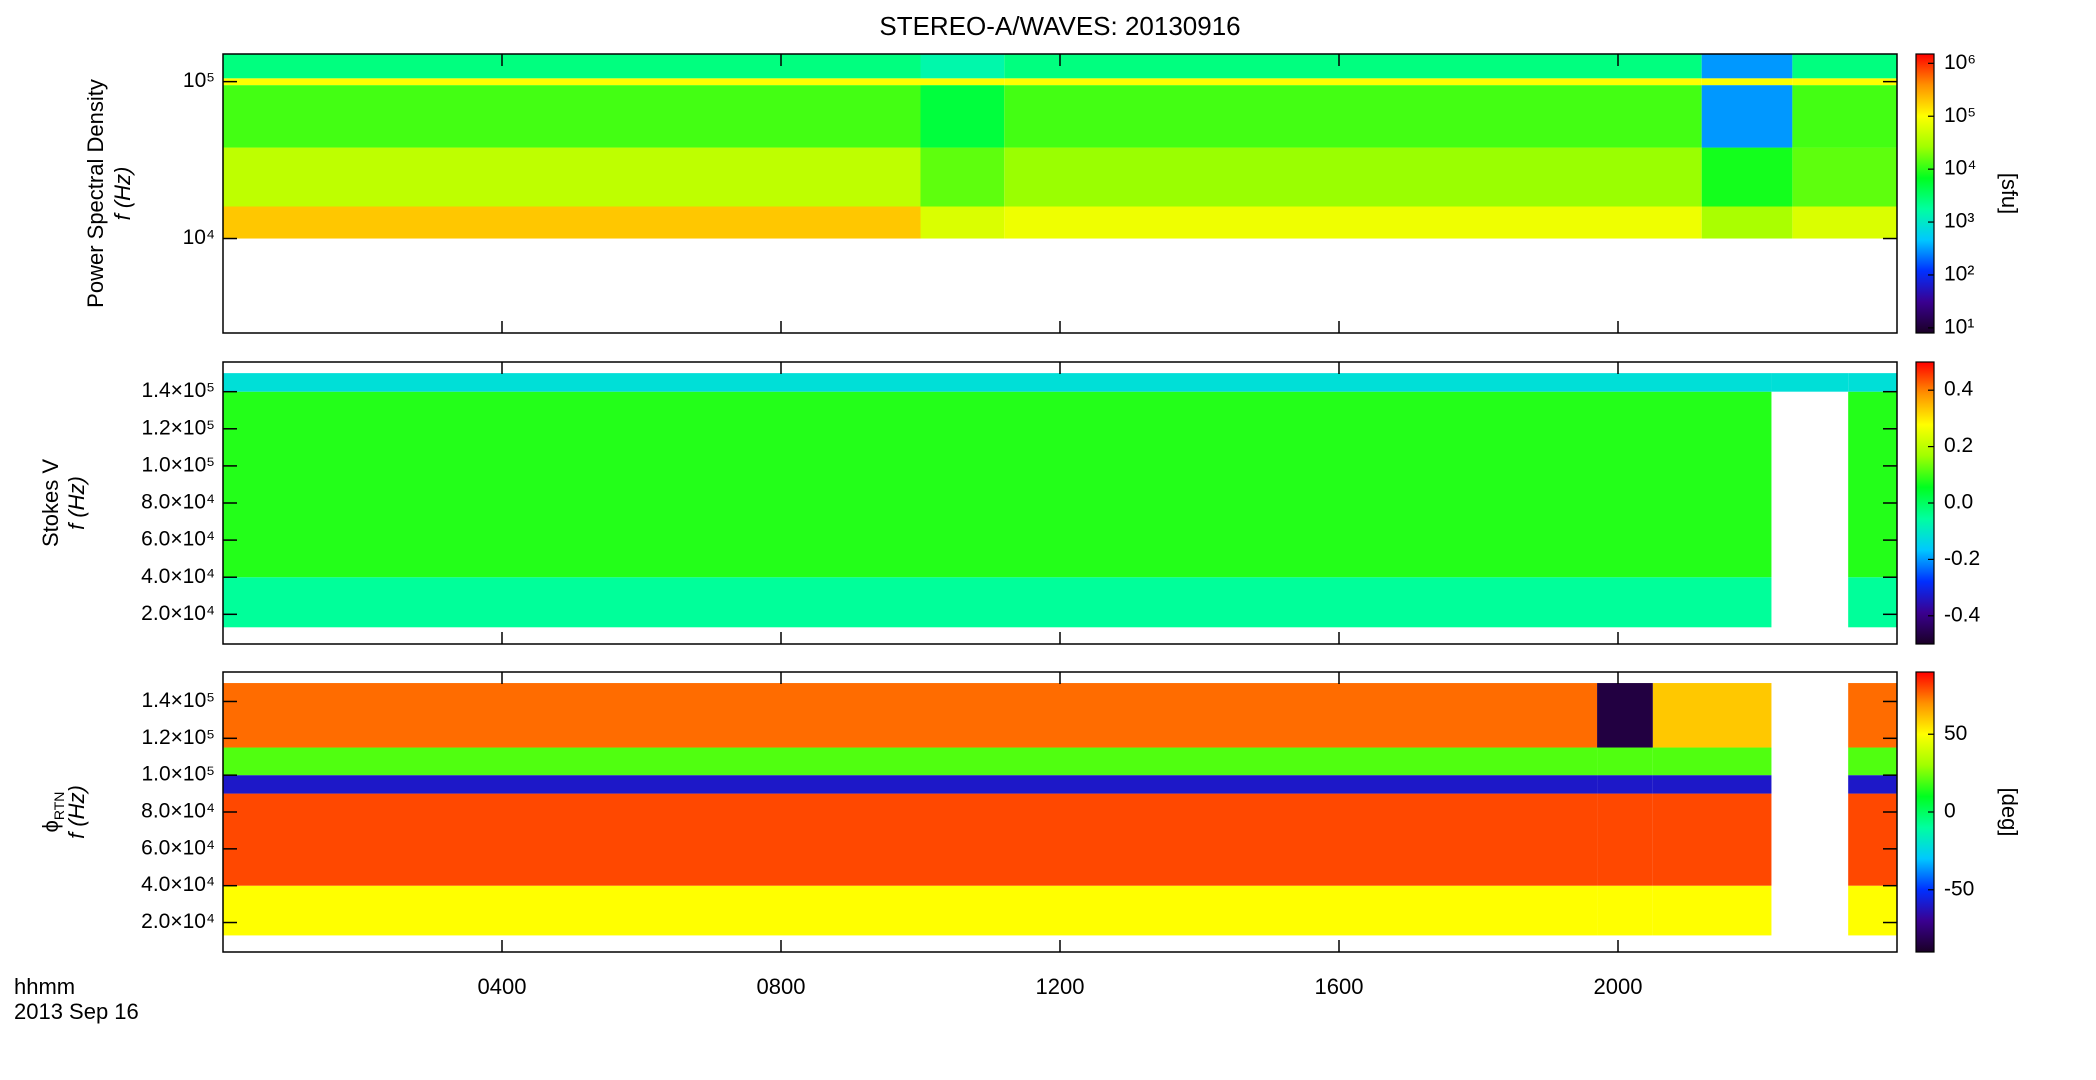 Image resolution: width=2096 pixels, height=1080 pixels. What do you see at coordinates (199, 80) in the screenshot?
I see `y-tick-label: 10⁵` at bounding box center [199, 80].